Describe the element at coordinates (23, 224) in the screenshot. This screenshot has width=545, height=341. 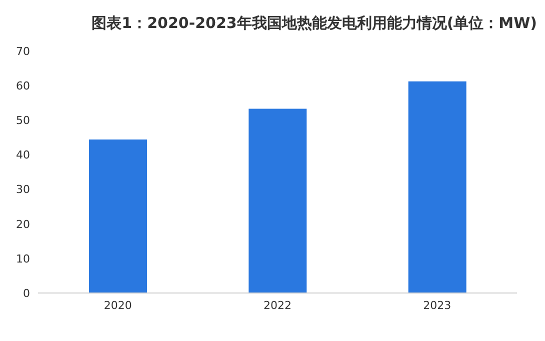
I see `y-tick-label: 20` at that location.